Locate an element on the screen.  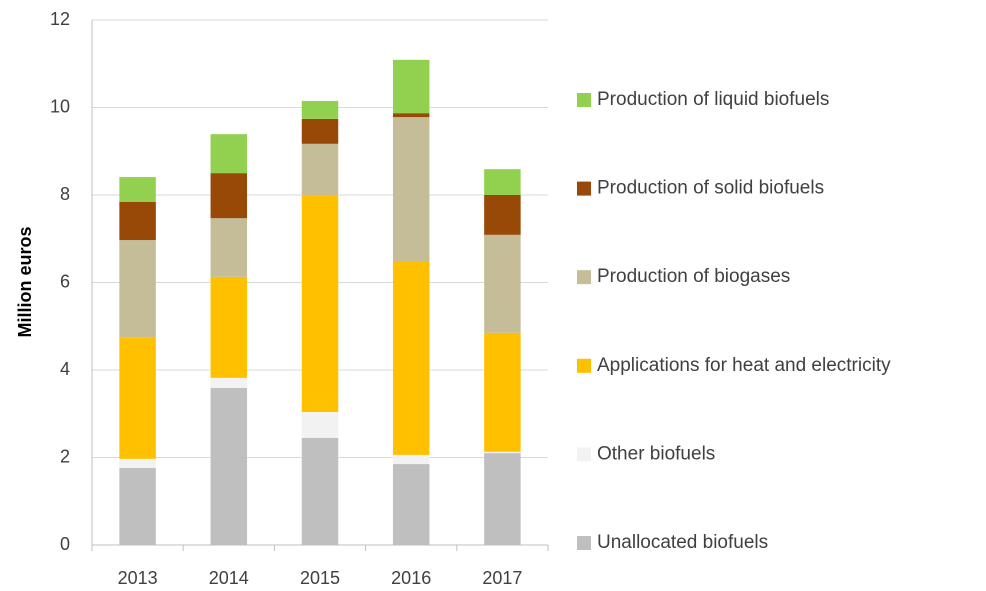
y-tick-label: 2 is located at coordinates (65, 456).